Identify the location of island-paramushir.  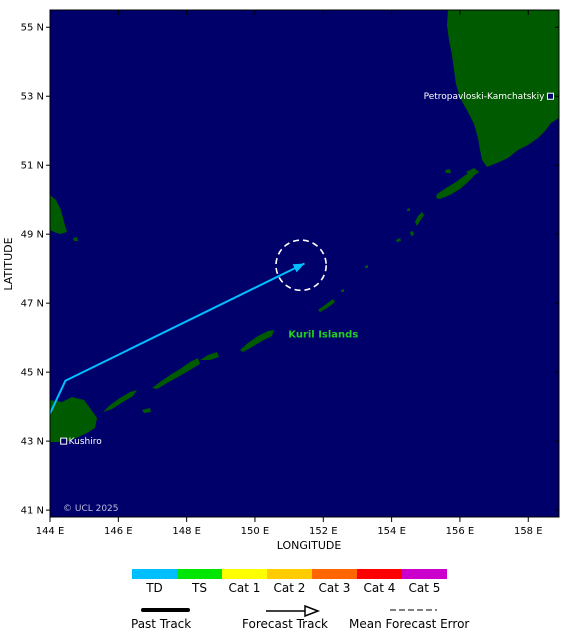
(455, 185).